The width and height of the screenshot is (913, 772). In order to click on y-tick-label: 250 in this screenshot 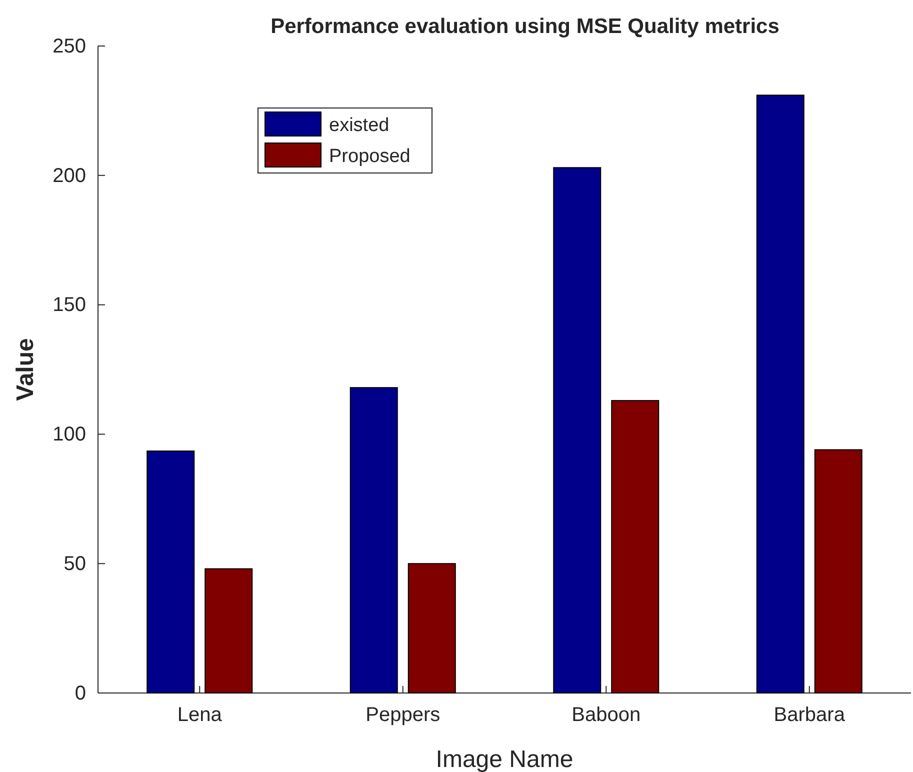, I will do `click(69, 46)`.